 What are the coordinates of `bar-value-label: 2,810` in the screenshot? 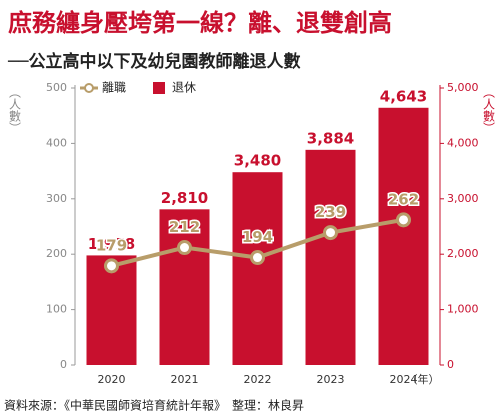 It's located at (184, 198).